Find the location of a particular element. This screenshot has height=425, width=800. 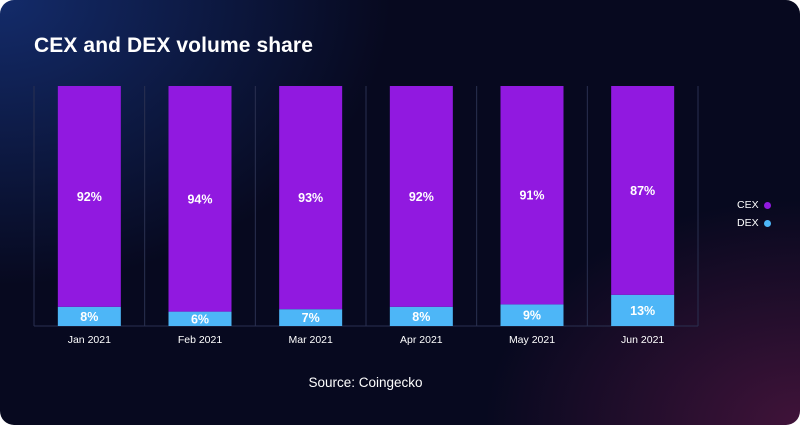

data-label-dex-5: 9% is located at coordinates (532, 316).